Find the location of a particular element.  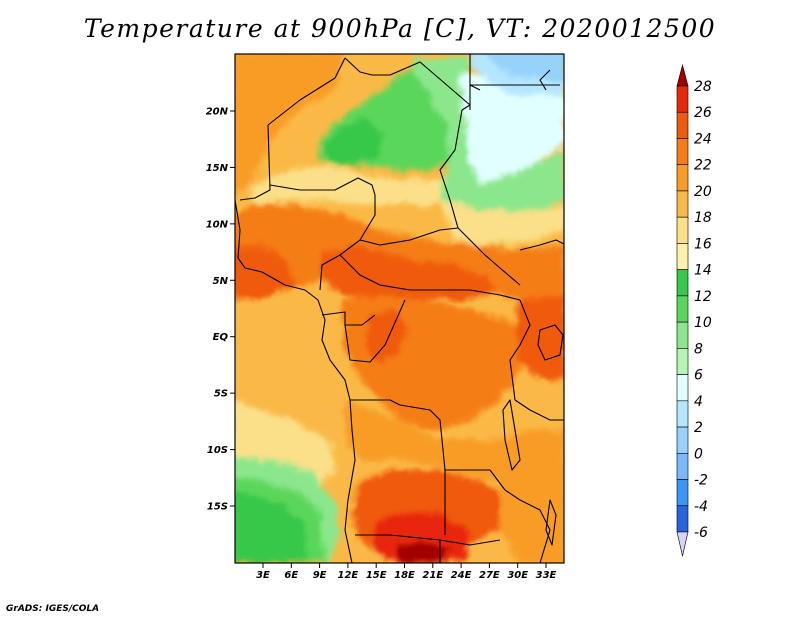

lat-tick-label: 15N is located at coordinates (217, 168).